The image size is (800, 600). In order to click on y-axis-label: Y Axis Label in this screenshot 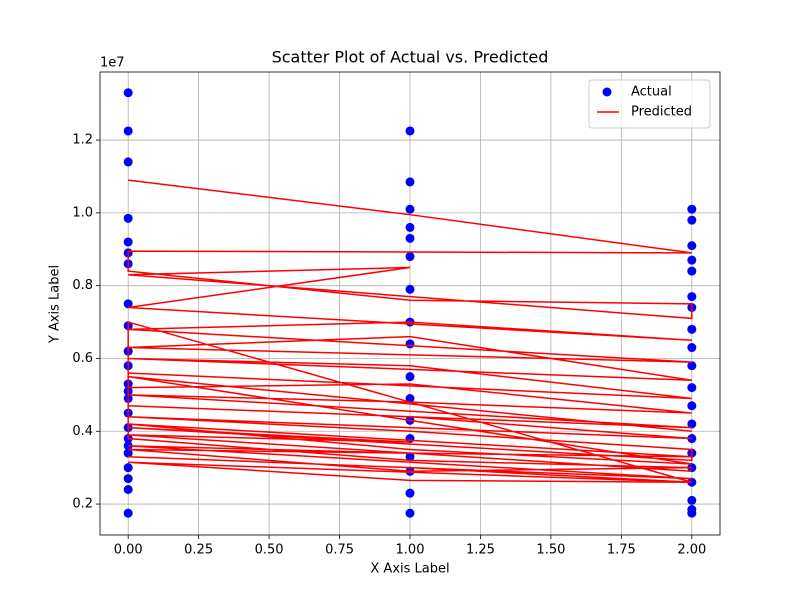, I will do `click(55, 304)`.